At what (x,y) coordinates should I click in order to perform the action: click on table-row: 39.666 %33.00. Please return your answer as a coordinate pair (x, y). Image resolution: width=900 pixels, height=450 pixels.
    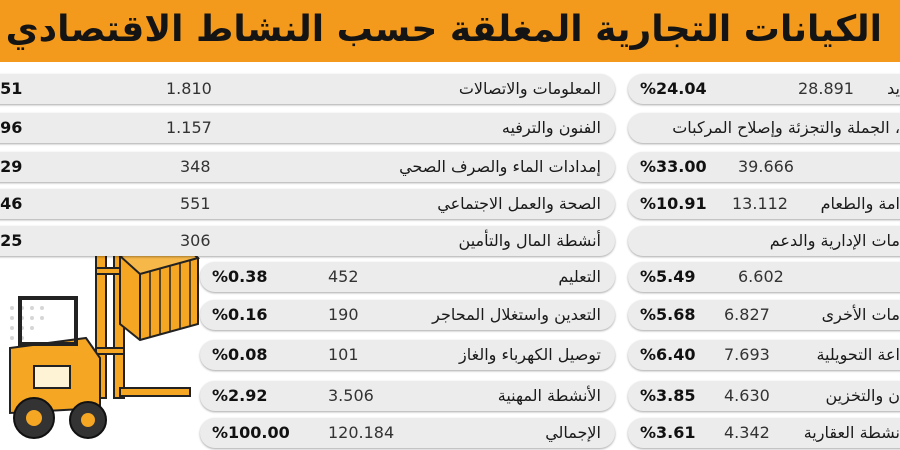
    Looking at the image, I should click on (764, 167).